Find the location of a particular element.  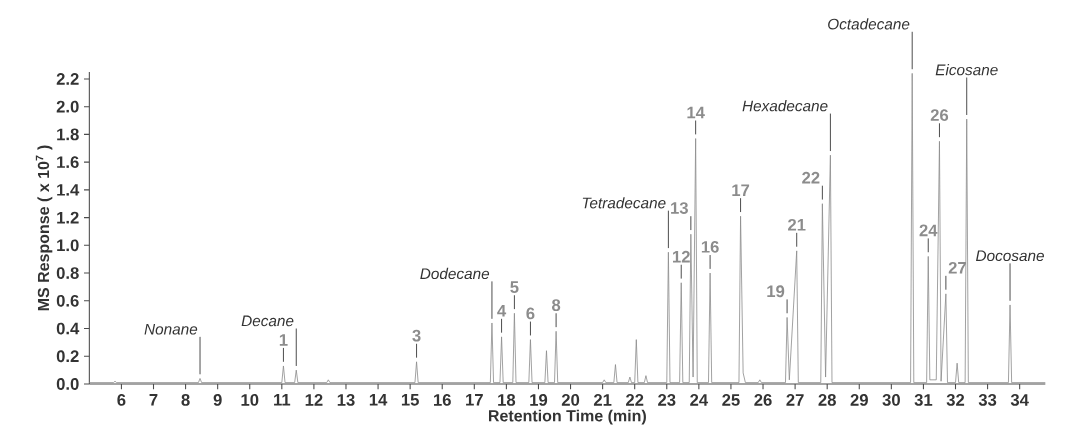

annotation: Tetradecane is located at coordinates (624, 203).